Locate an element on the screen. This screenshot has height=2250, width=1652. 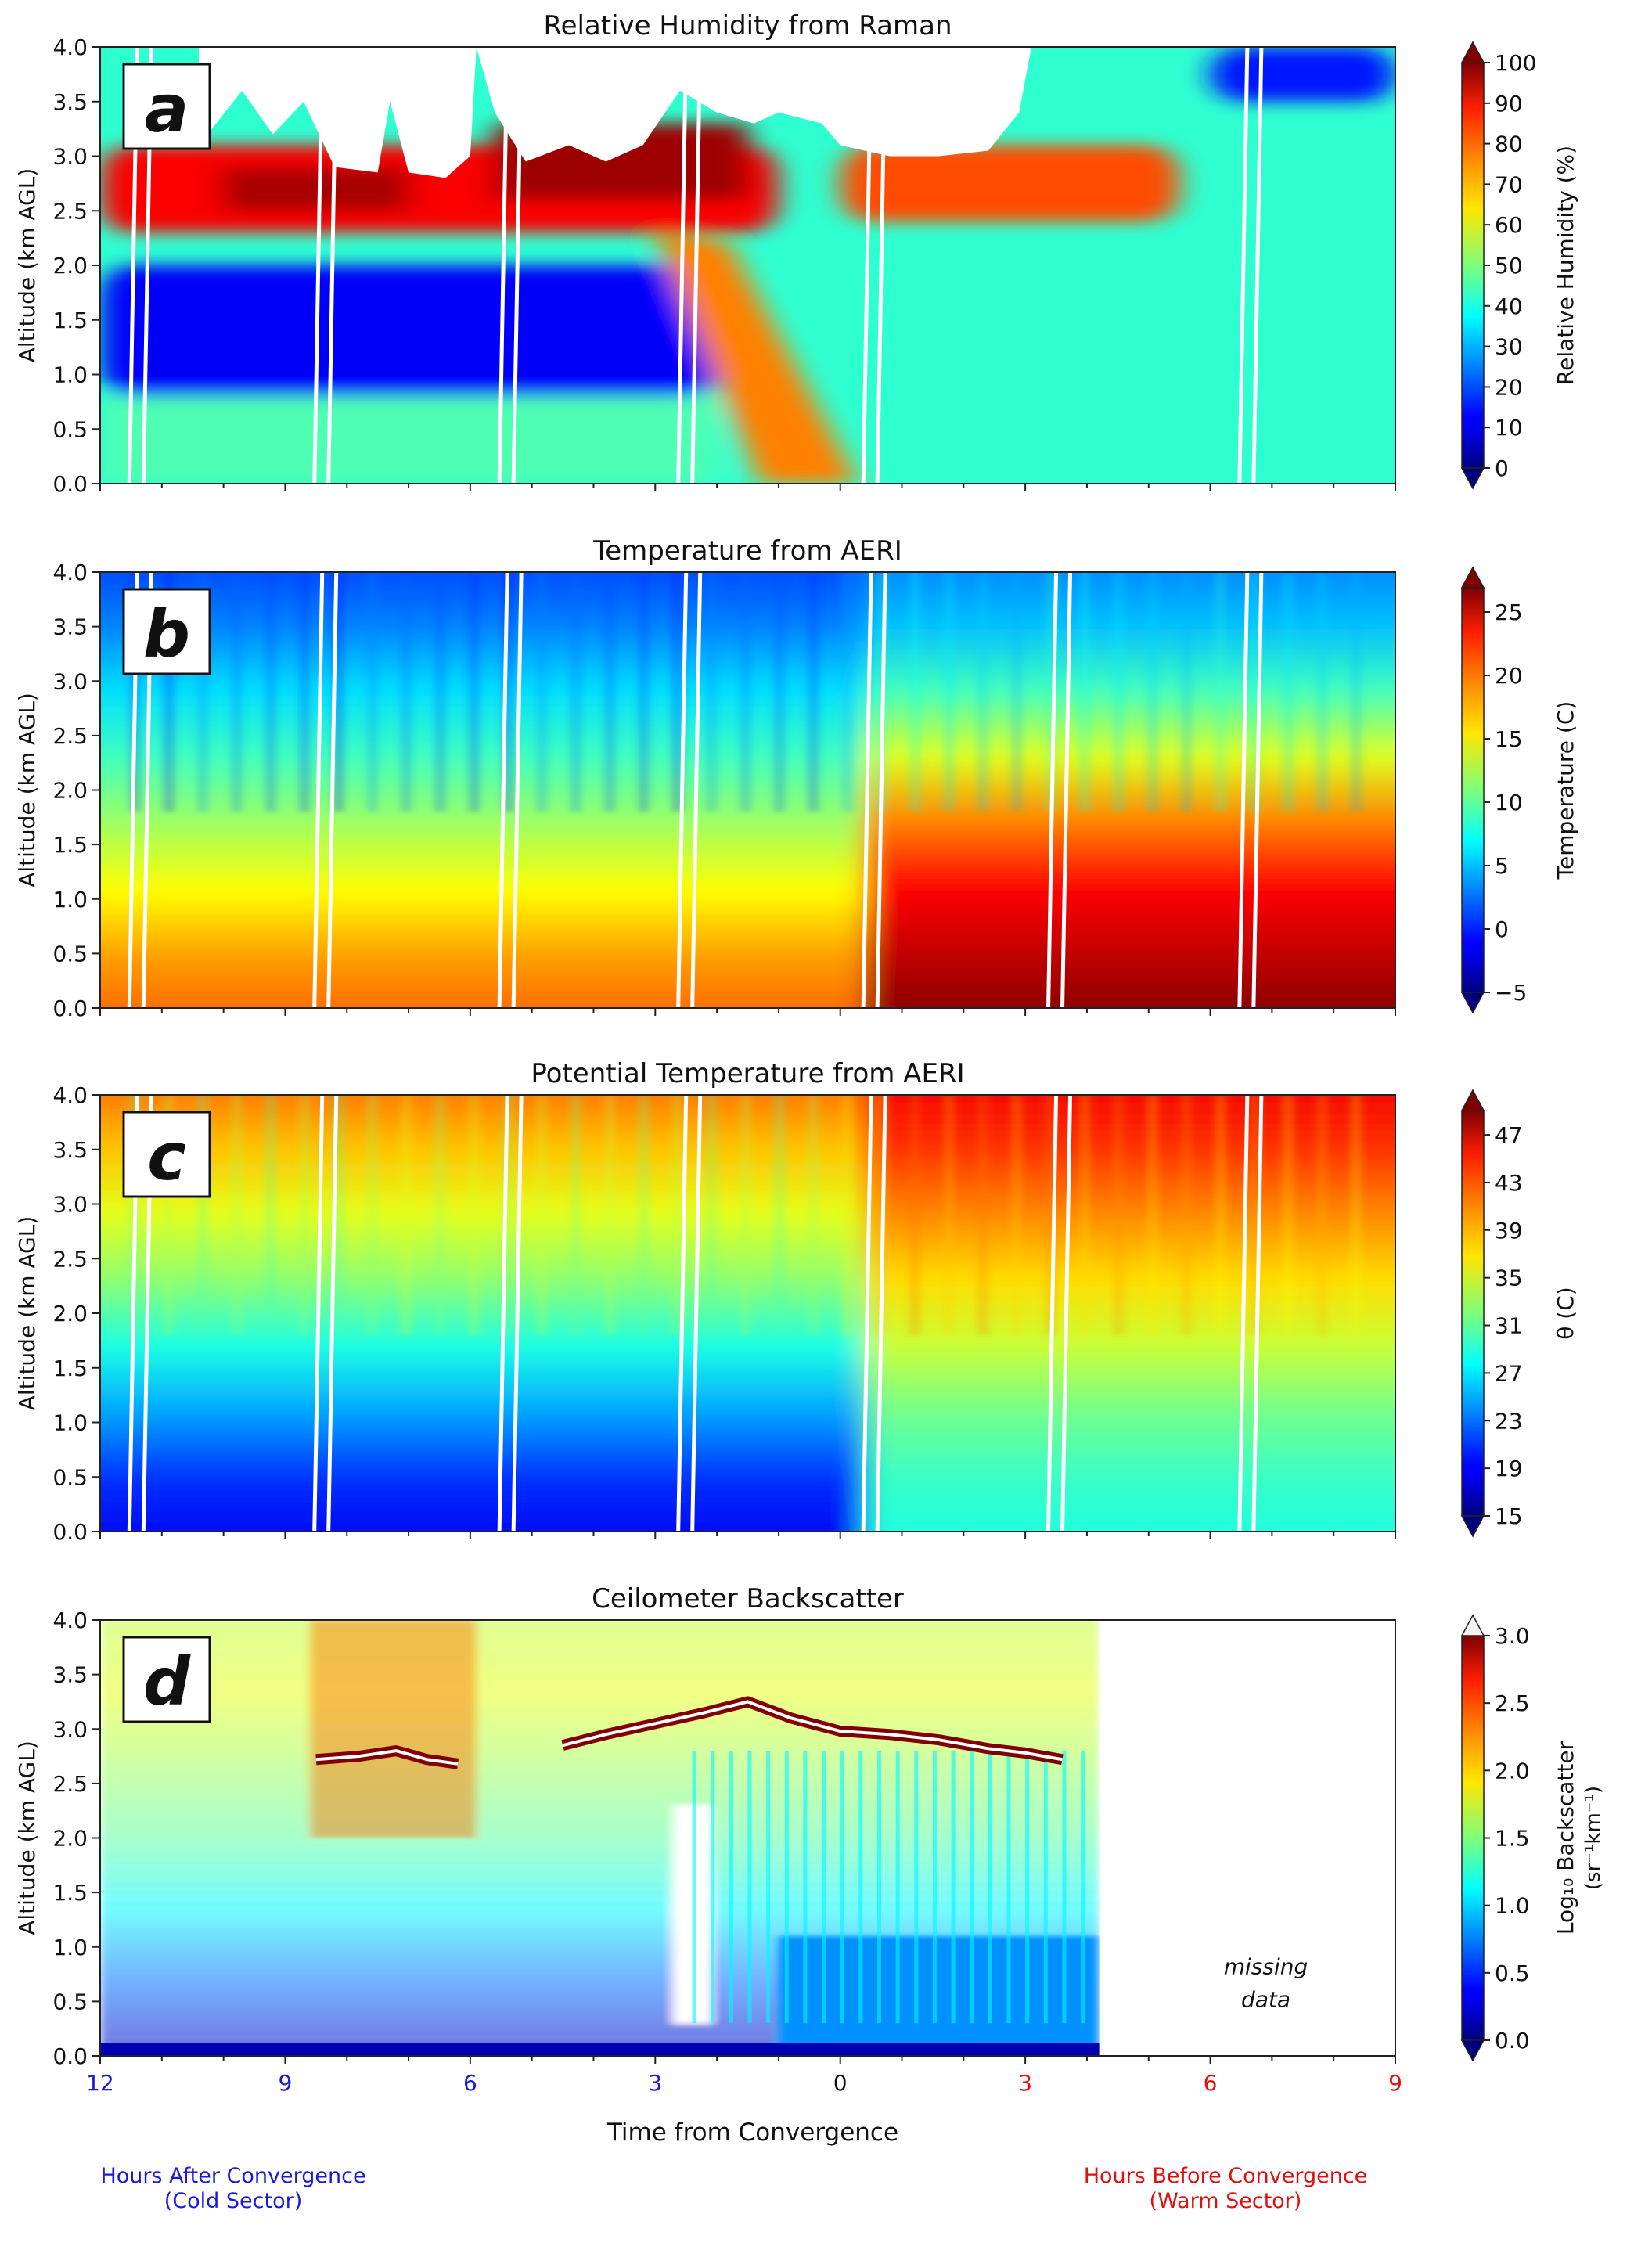
panel-title: Relative Humidity from Raman is located at coordinates (747, 25).